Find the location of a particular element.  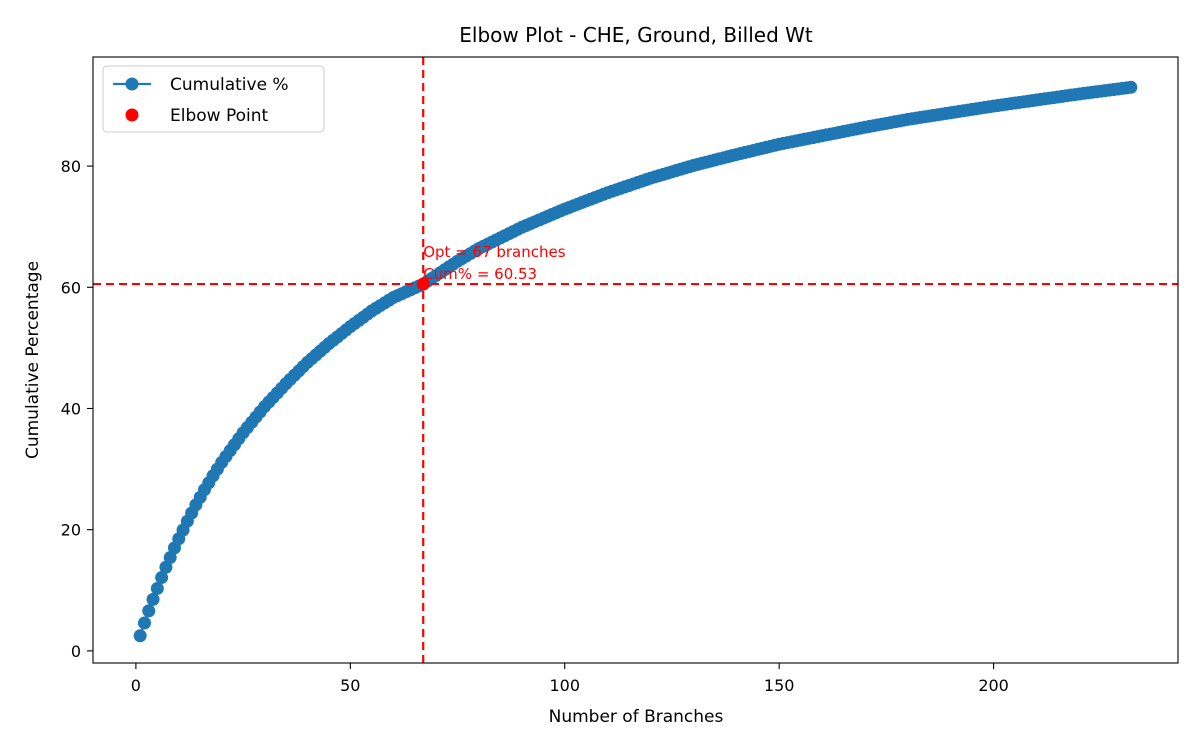

x-axis-label: Number of Branches is located at coordinates (636, 717).